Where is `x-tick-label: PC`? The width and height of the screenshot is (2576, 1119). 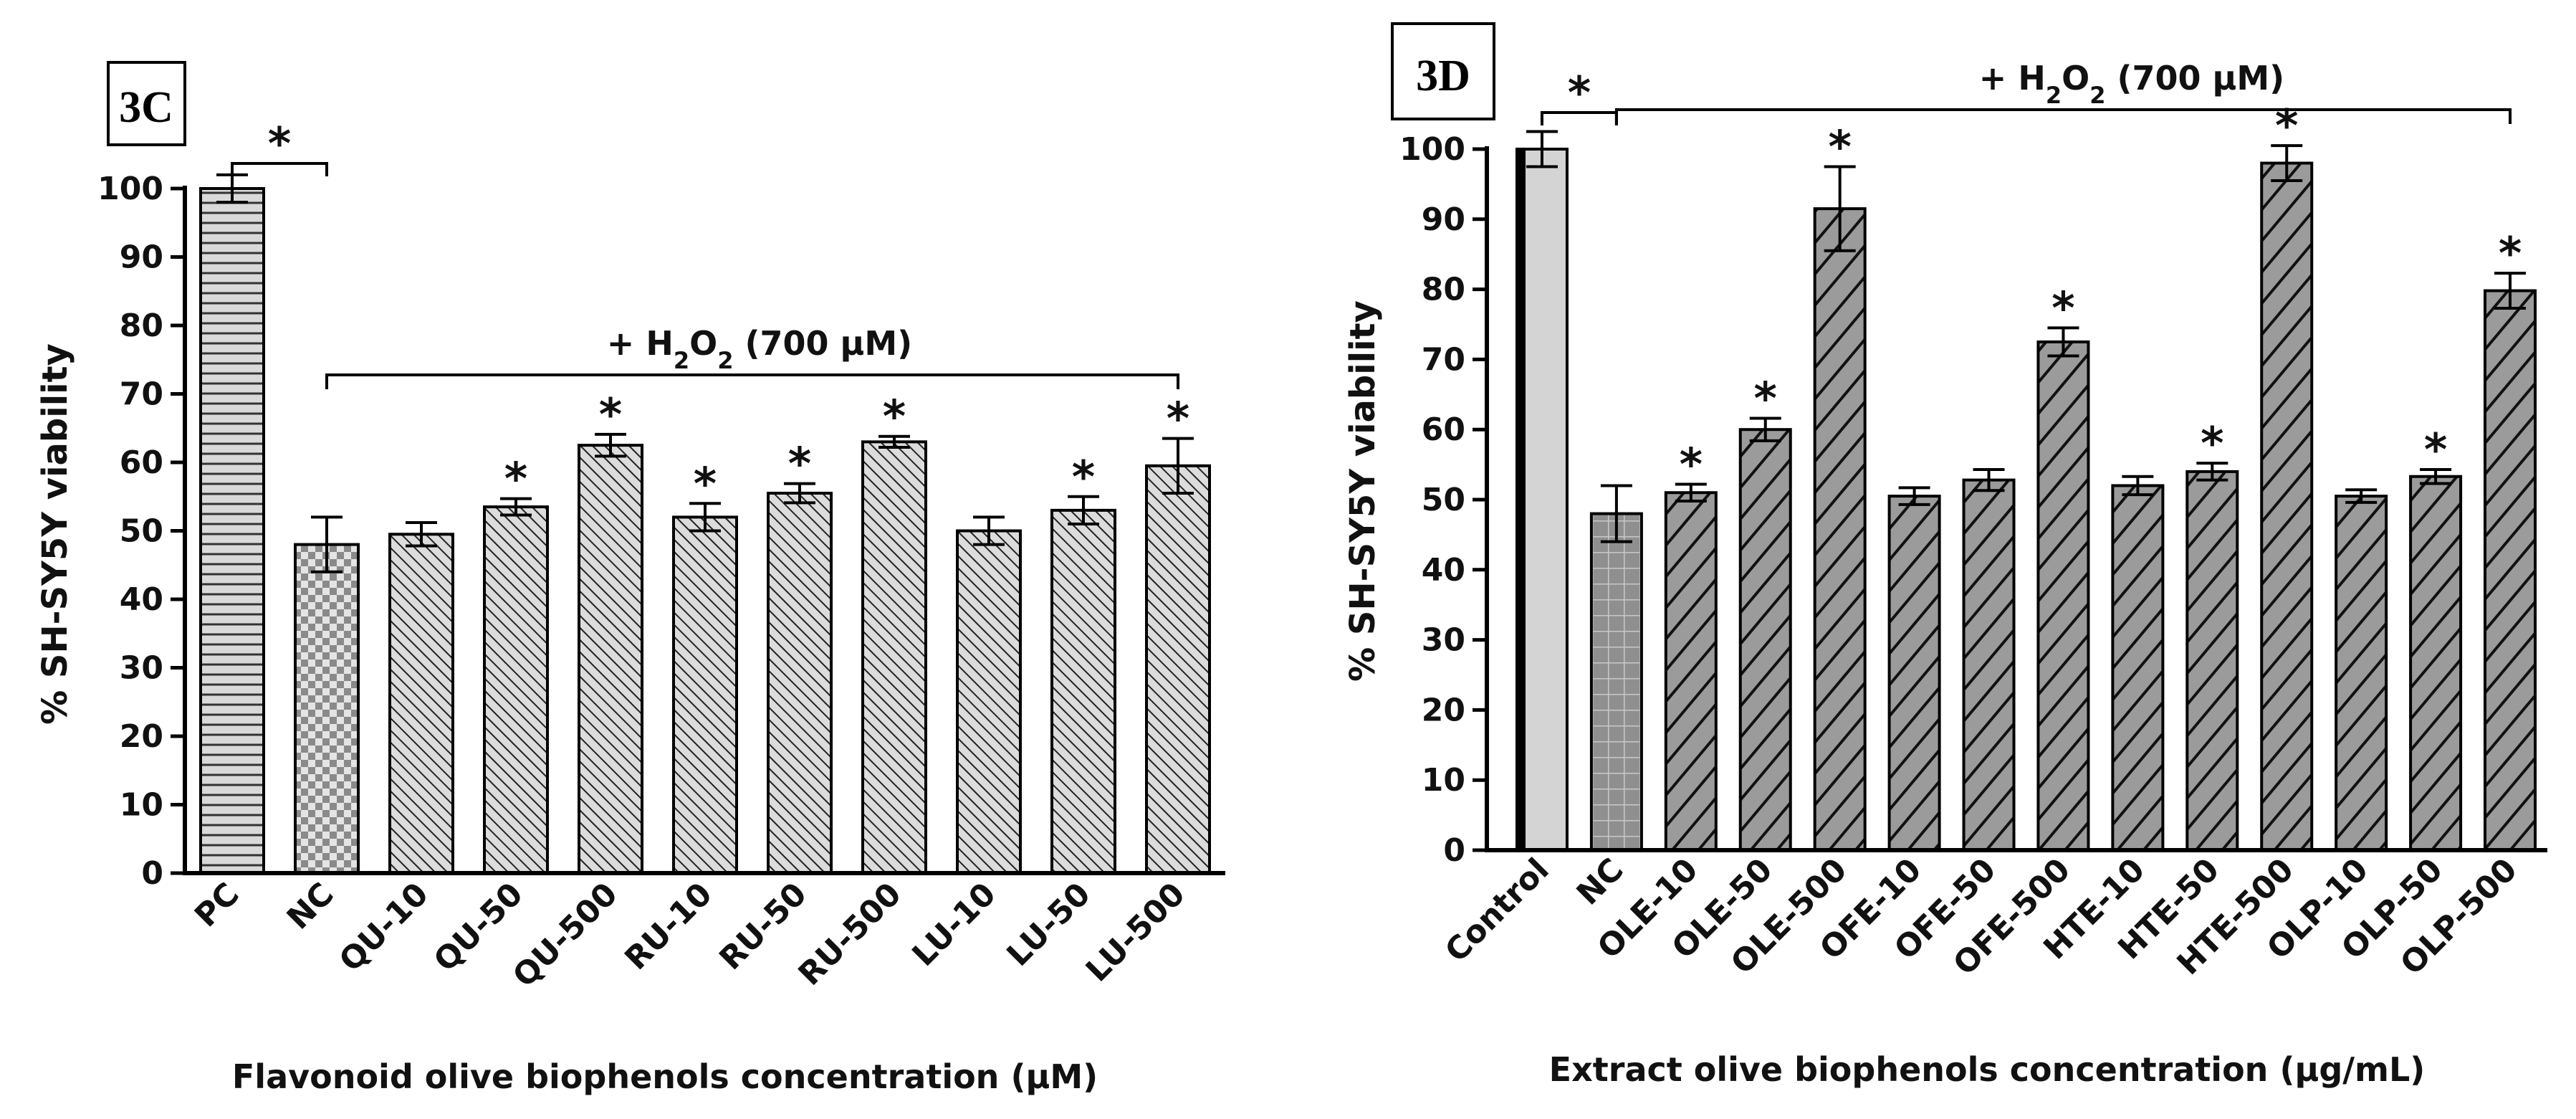 x-tick-label: PC is located at coordinates (217, 906).